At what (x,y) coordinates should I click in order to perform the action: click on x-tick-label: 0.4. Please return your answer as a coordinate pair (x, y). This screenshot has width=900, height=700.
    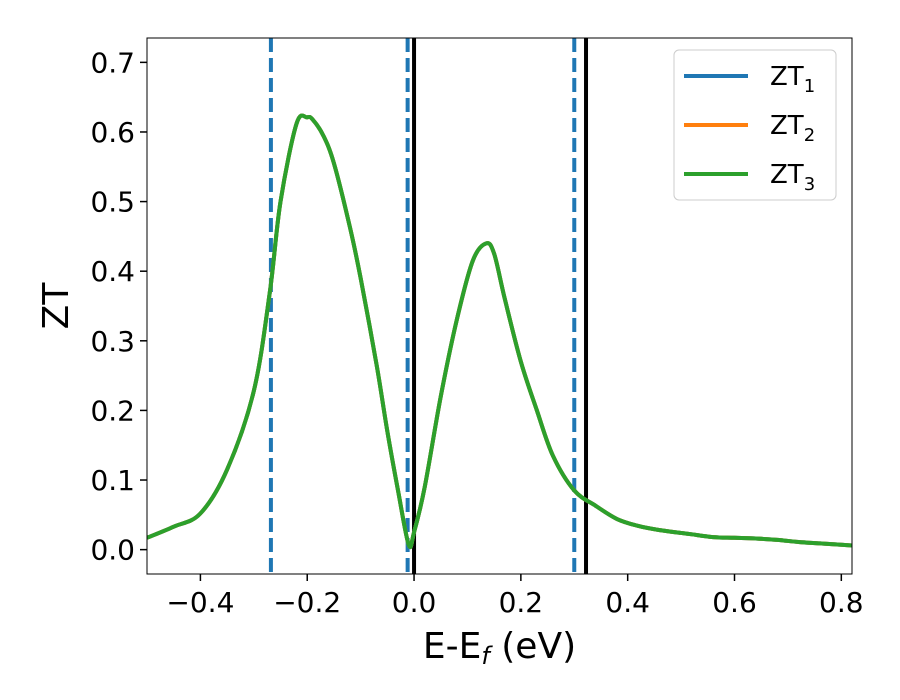
    Looking at the image, I should click on (627, 602).